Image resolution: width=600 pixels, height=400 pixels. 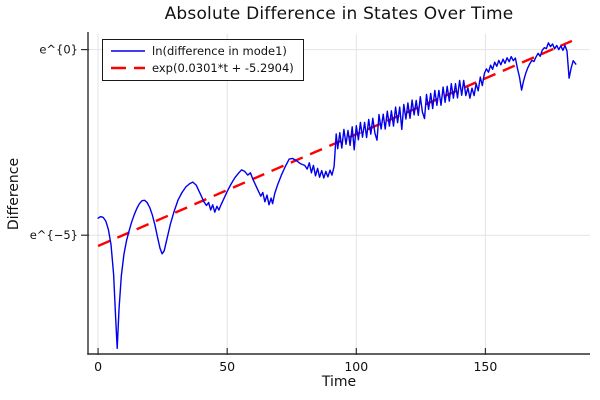 What do you see at coordinates (128, 51) in the screenshot?
I see `solid-line-sample-icon` at bounding box center [128, 51].